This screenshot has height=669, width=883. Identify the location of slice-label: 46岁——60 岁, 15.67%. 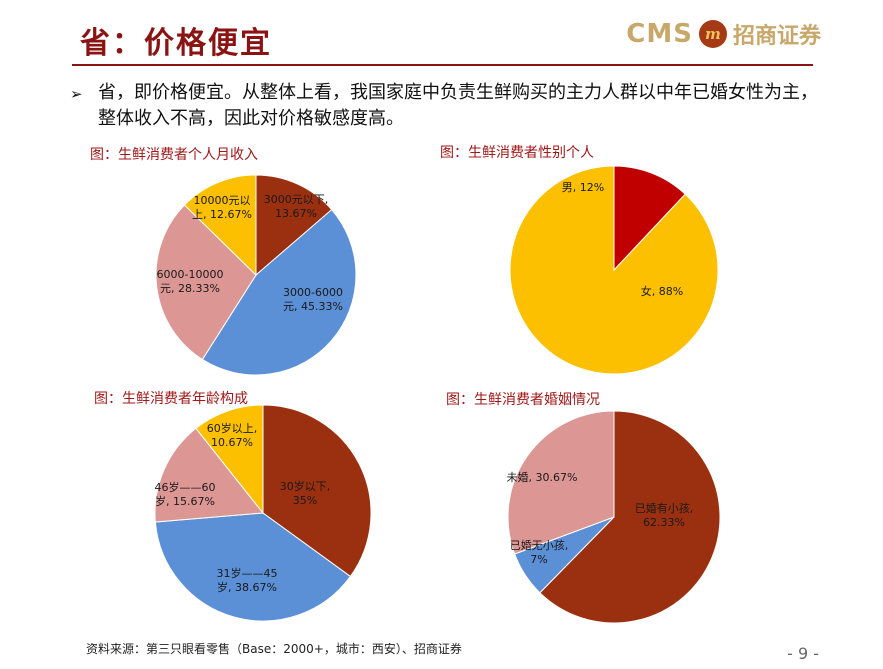
(185, 494).